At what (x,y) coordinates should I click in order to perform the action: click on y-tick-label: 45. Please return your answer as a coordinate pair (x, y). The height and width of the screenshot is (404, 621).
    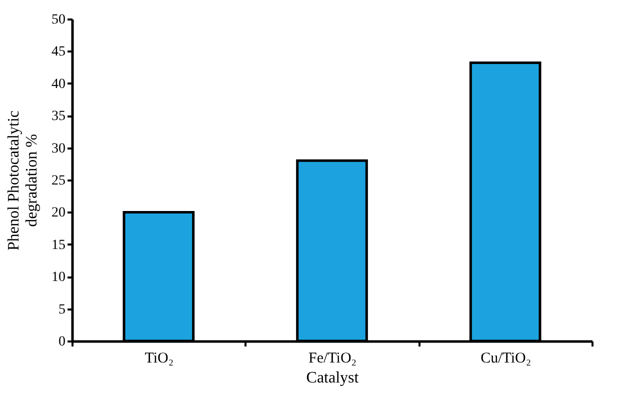
    Looking at the image, I should click on (59, 52).